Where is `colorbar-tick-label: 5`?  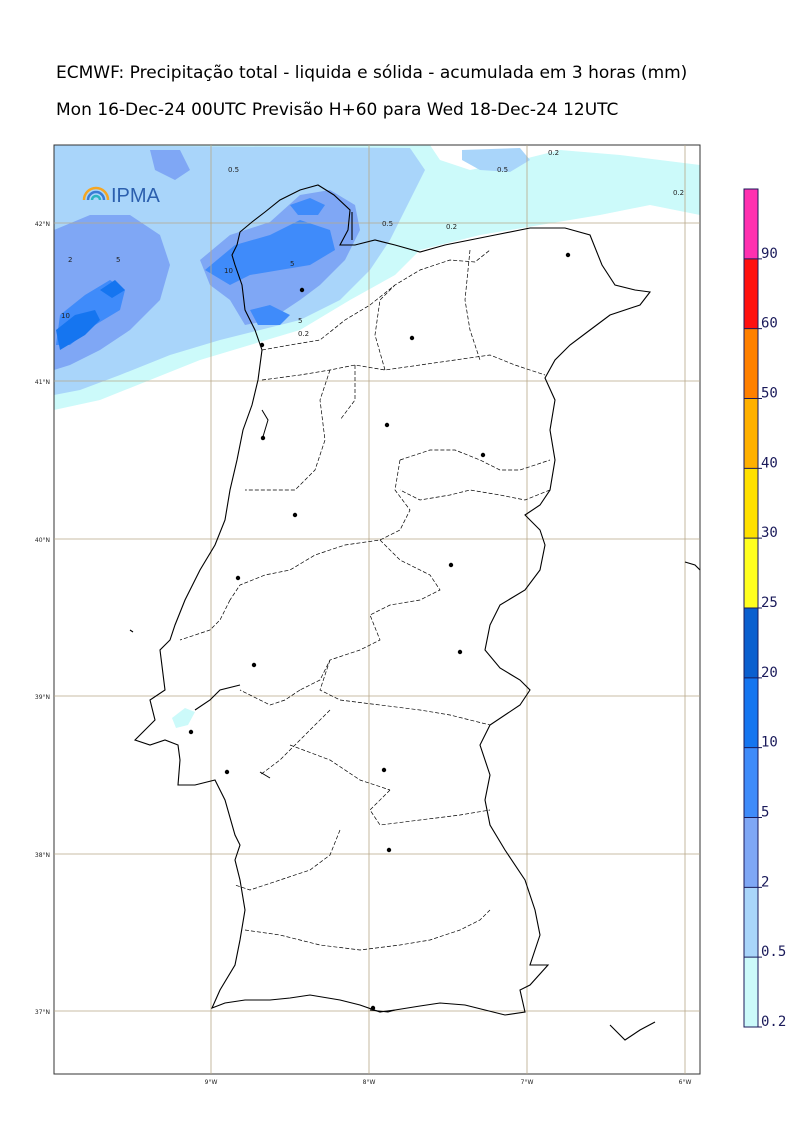 colorbar-tick-label: 5 is located at coordinates (765, 813).